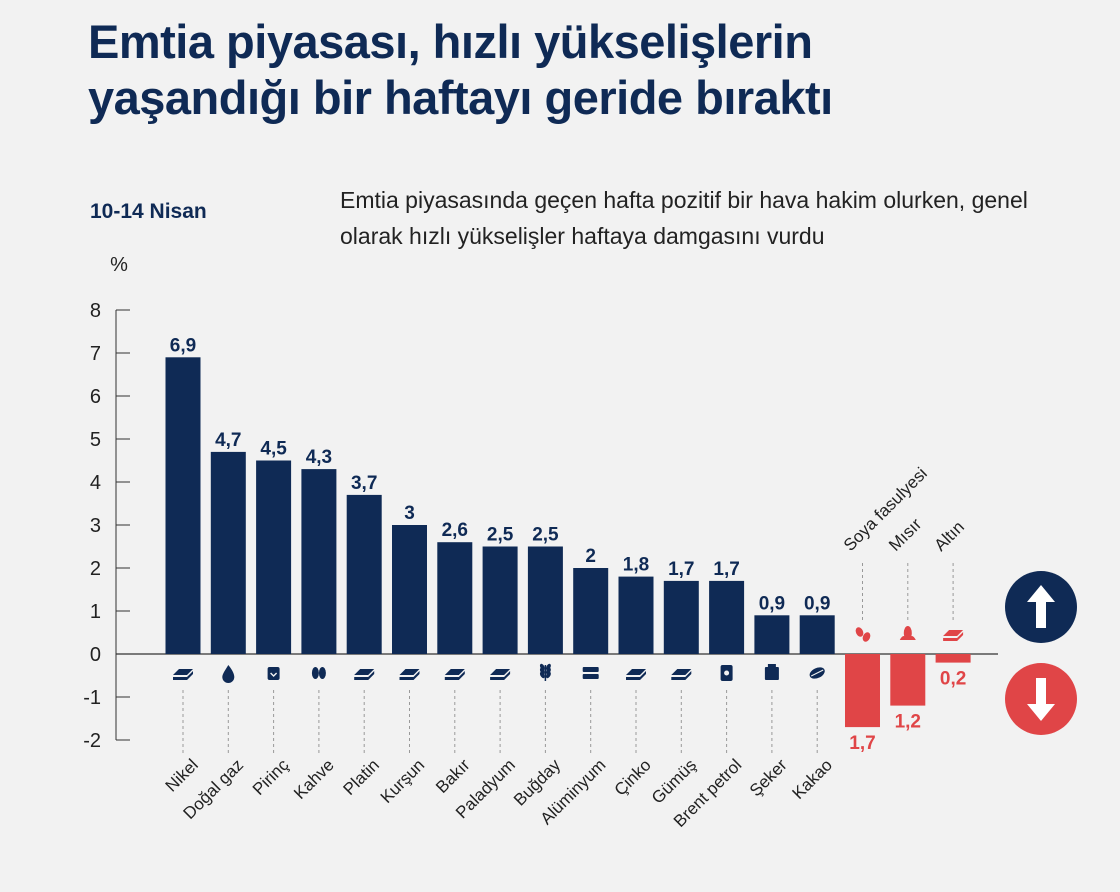 The height and width of the screenshot is (892, 1120). I want to click on y-tick-label: 7, so click(95, 354).